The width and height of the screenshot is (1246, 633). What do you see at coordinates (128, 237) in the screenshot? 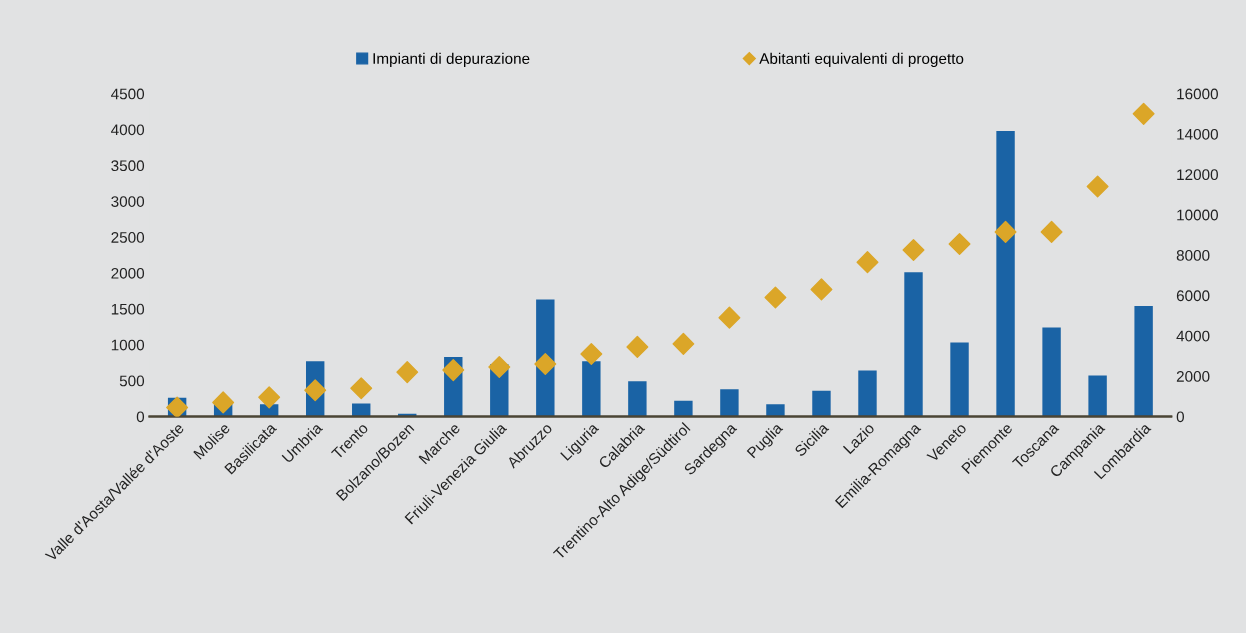
I see `y-tick-label: 2500` at bounding box center [128, 237].